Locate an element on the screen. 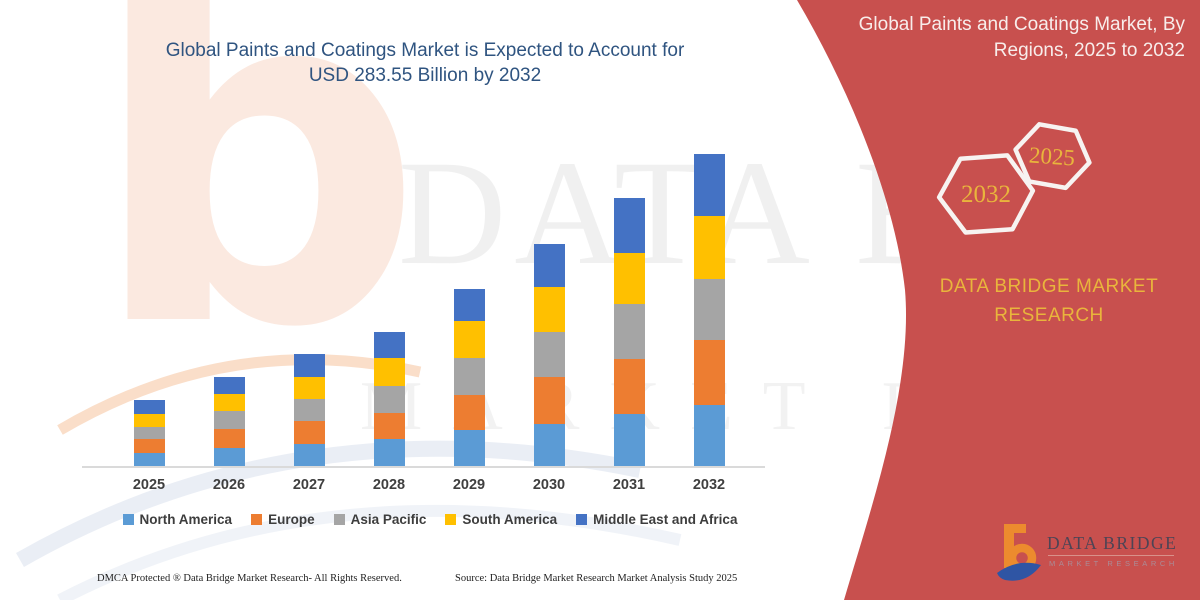 This screenshot has height=600, width=1200. legend-item: South America is located at coordinates (501, 519).